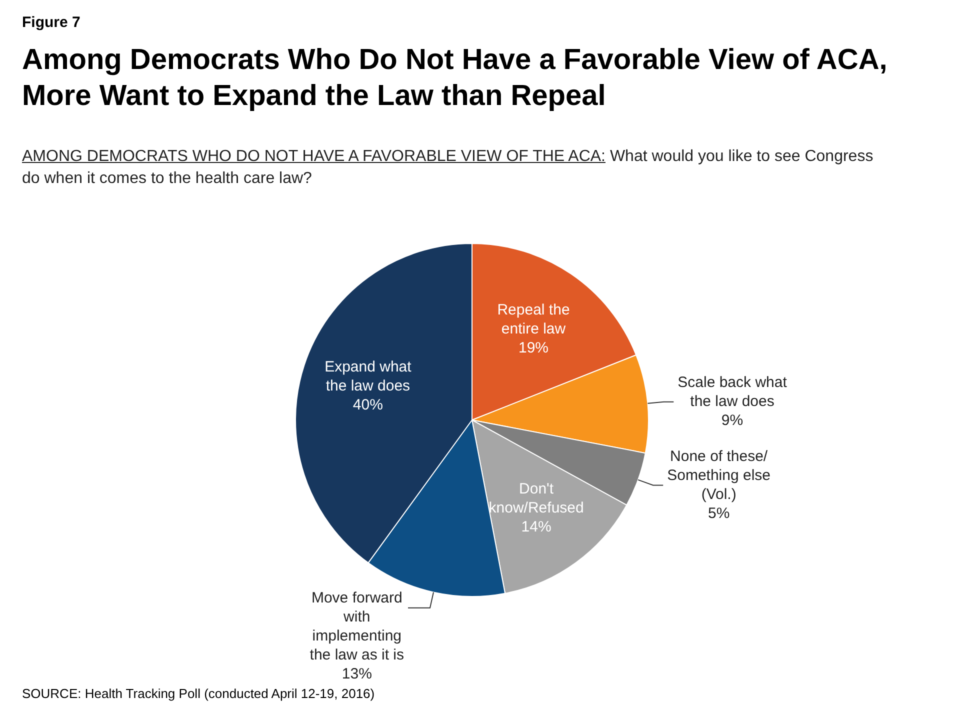 The height and width of the screenshot is (720, 960). I want to click on data-label: 5%, so click(719, 513).